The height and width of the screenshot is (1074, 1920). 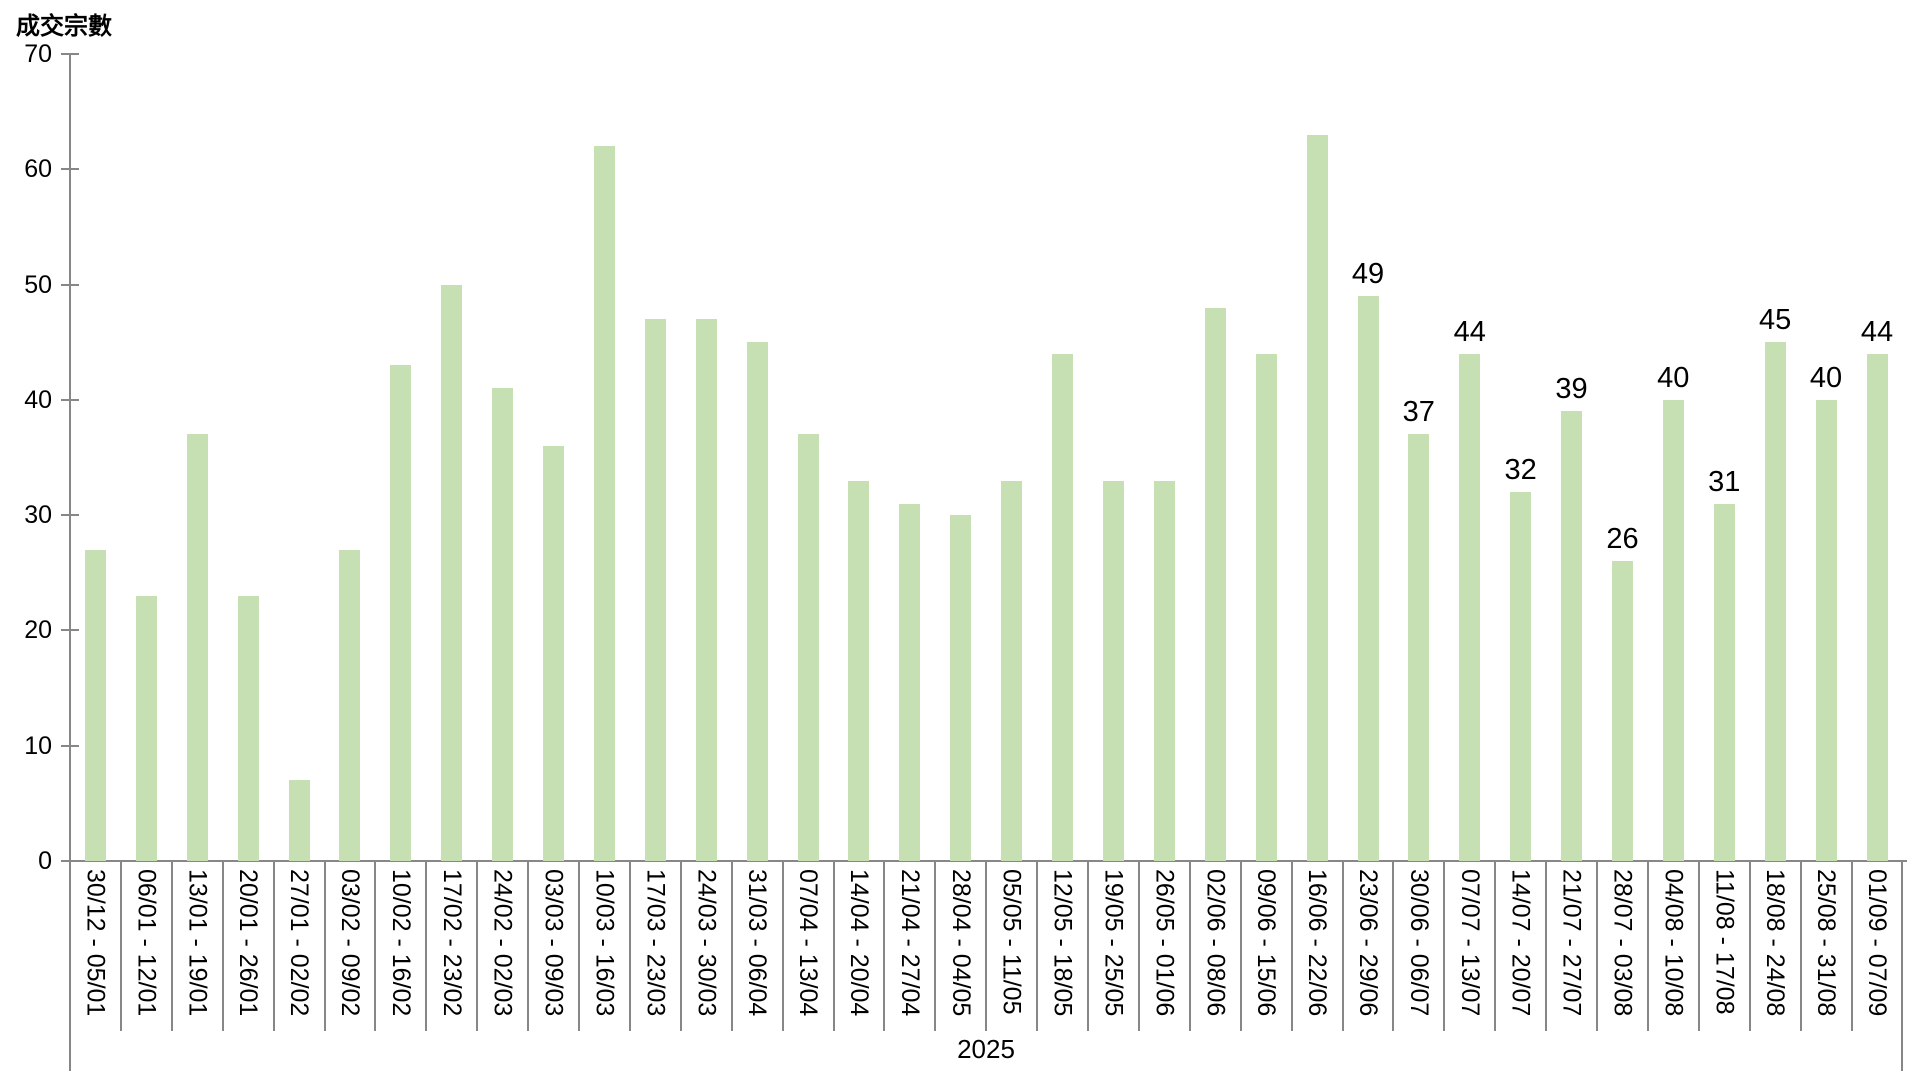 I want to click on bar-value-label: 31, so click(x=1724, y=481).